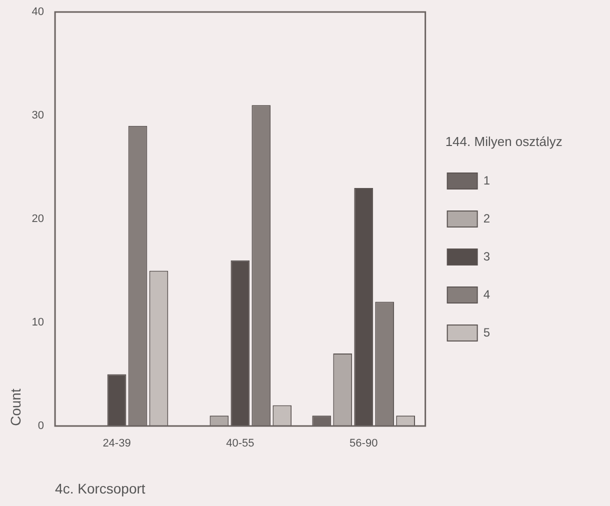 The height and width of the screenshot is (506, 610). What do you see at coordinates (486, 180) in the screenshot?
I see `legend-label: 1` at bounding box center [486, 180].